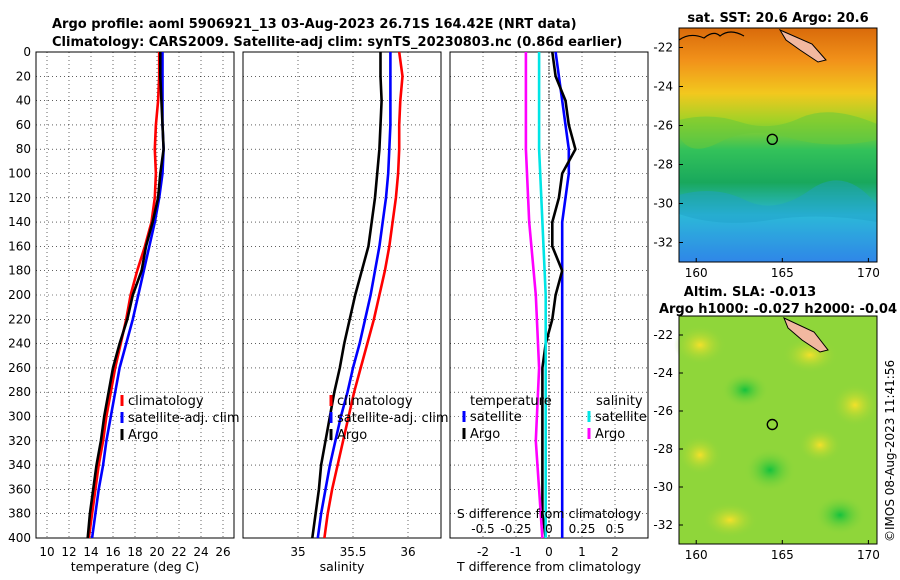 This screenshot has height=580, width=900. What do you see at coordinates (19, 538) in the screenshot?
I see `y-tick-label: 400` at bounding box center [19, 538].